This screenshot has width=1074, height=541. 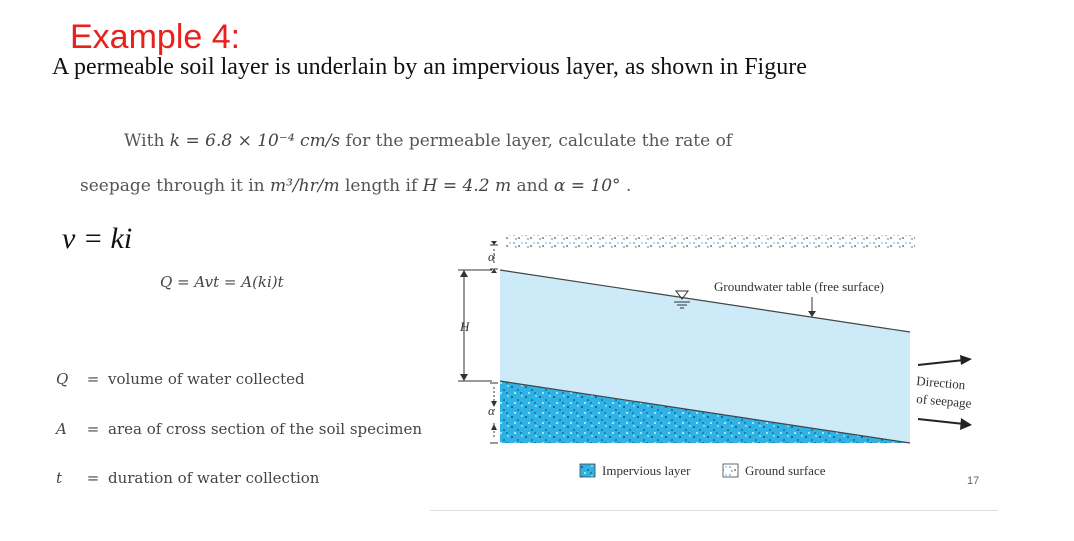 I want to click on problem-text: length if, so click(x=381, y=186).